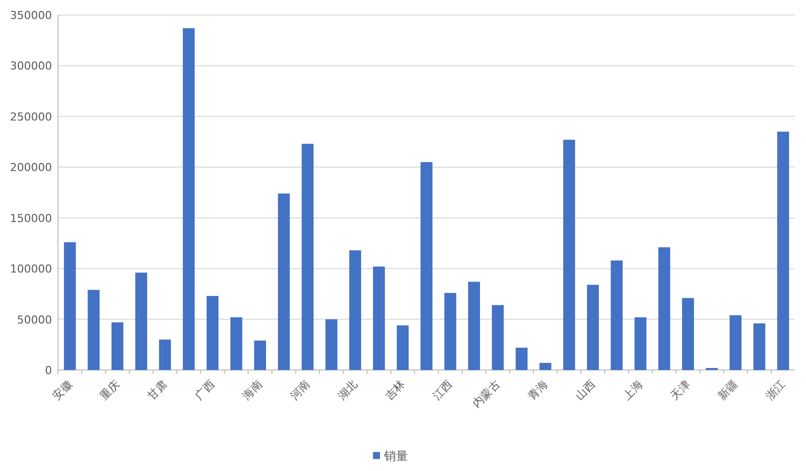  I want to click on y-tick-label: 200000, so click(31, 167).